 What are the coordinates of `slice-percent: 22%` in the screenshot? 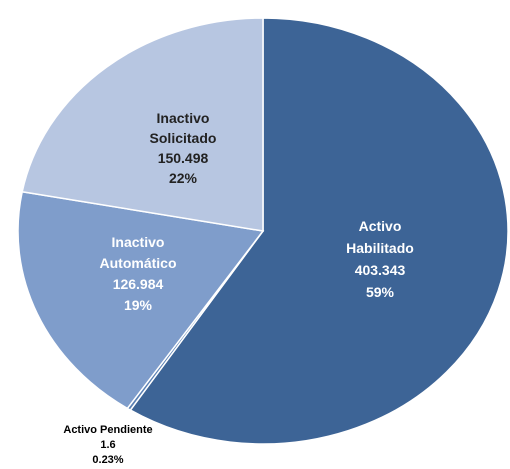 It's located at (183, 178).